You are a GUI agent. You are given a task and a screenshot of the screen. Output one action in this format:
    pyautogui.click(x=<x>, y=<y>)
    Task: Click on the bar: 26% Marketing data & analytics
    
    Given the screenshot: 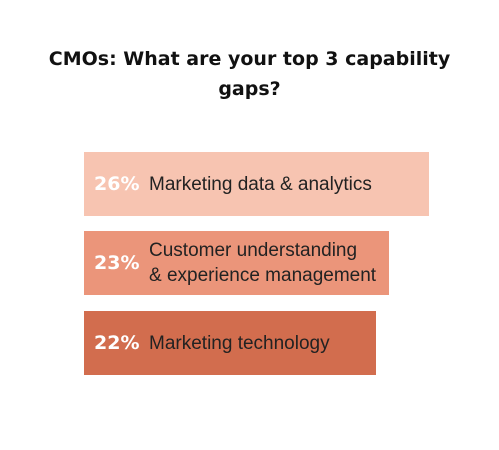 What is the action you would take?
    pyautogui.click(x=256, y=184)
    